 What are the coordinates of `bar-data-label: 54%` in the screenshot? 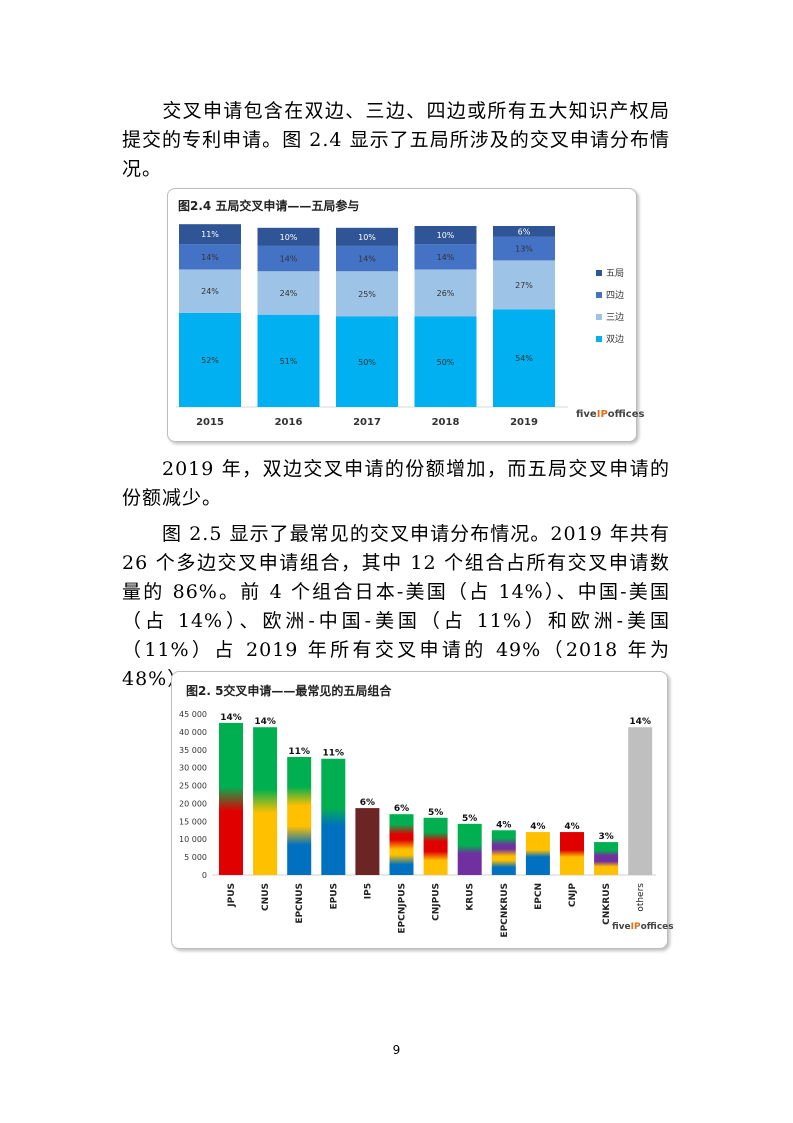 It's located at (524, 358).